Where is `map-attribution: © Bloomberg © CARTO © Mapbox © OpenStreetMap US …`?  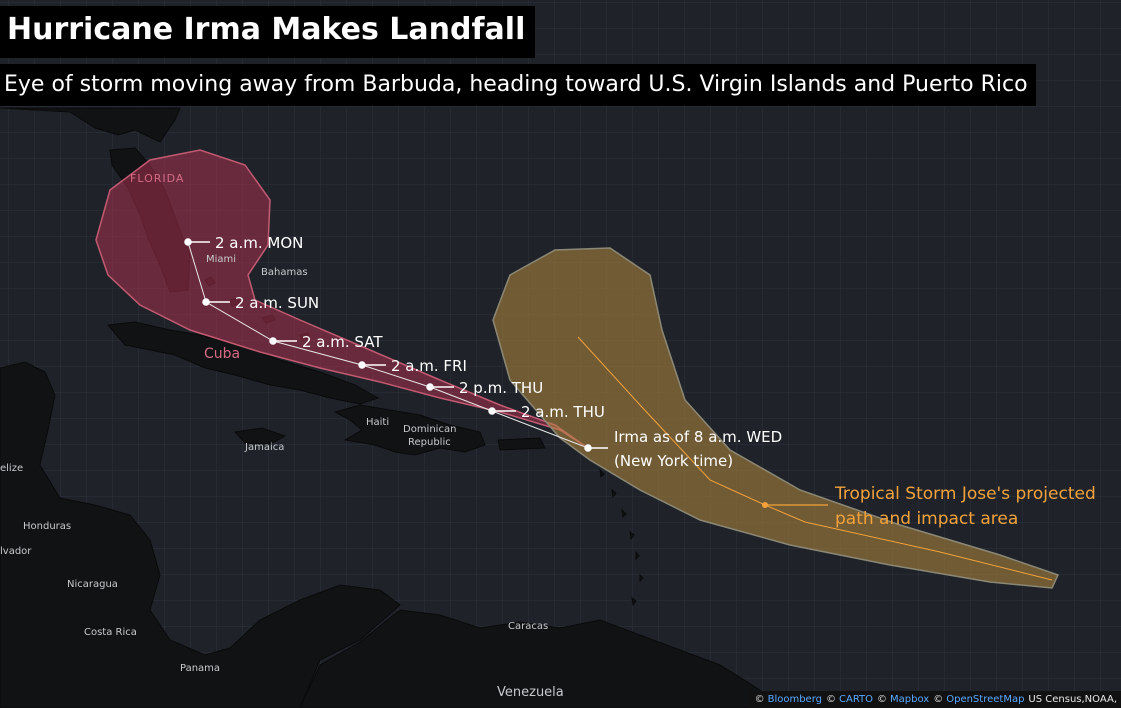
map-attribution: © Bloomberg © CARTO © Mapbox © OpenStreetMap US … is located at coordinates (934, 699).